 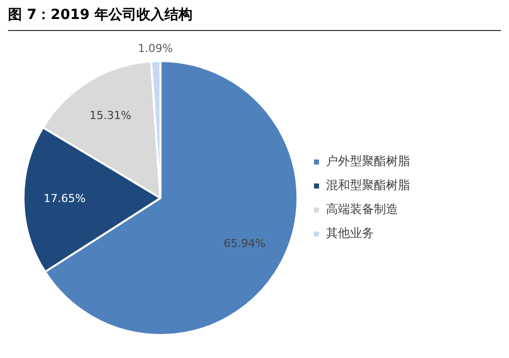 What do you see at coordinates (254, 18) in the screenshot?
I see `chart-title: 图 7：2019 年公司收入结构` at bounding box center [254, 18].